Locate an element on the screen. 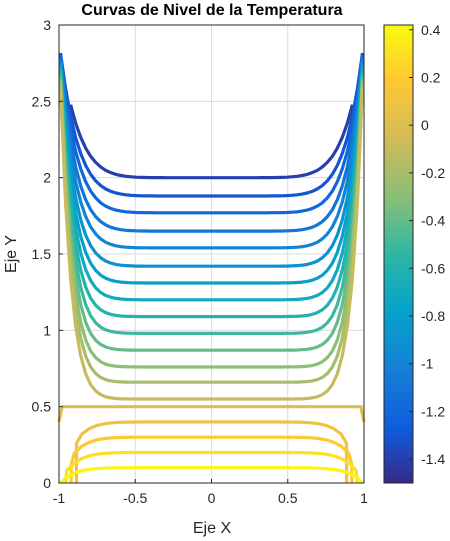 This screenshot has height=541, width=450. colorbar-tick-label: -1 is located at coordinates (427, 364).